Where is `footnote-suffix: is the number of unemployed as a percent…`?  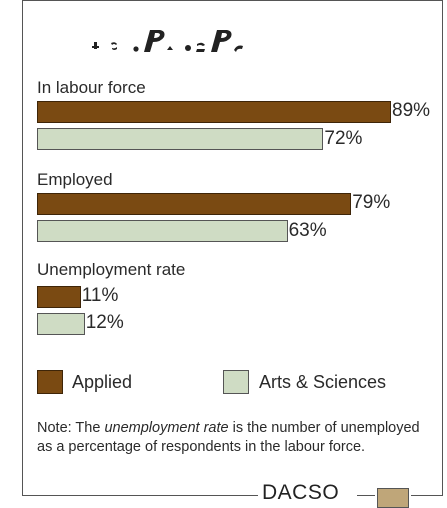
footnote-suffix: is the number of unemployed as a percent… is located at coordinates (228, 437).